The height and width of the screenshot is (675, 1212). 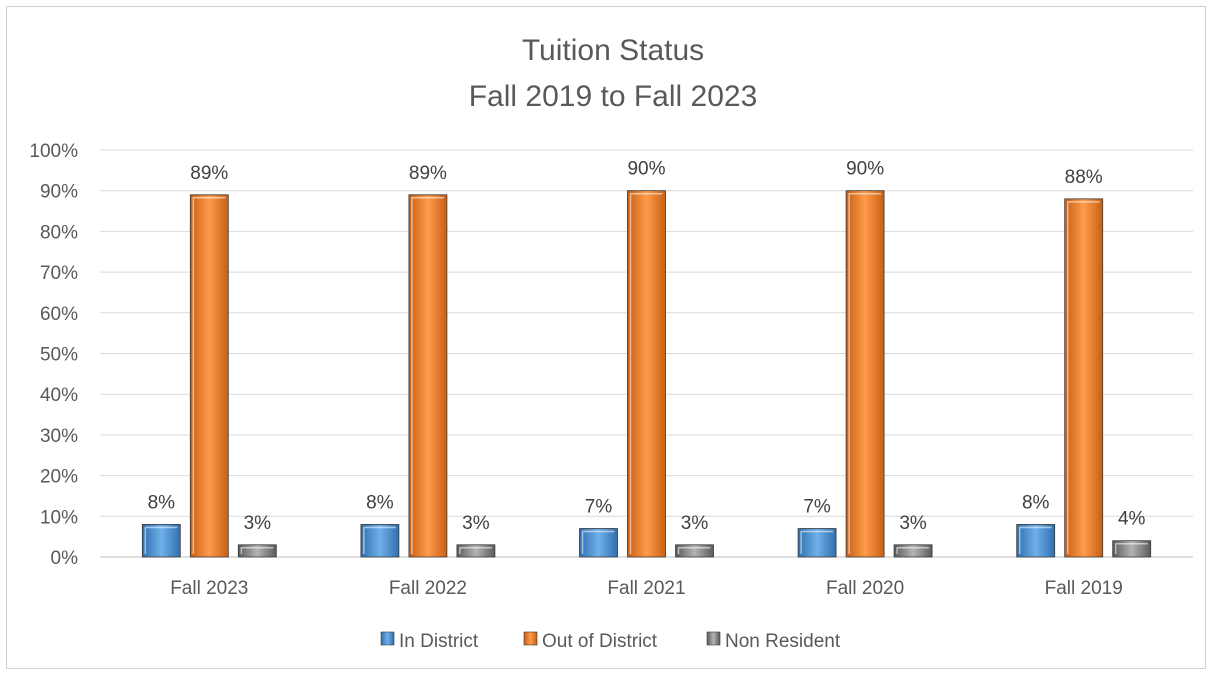 I want to click on x-tick-label: Fall 2022, so click(x=428, y=588).